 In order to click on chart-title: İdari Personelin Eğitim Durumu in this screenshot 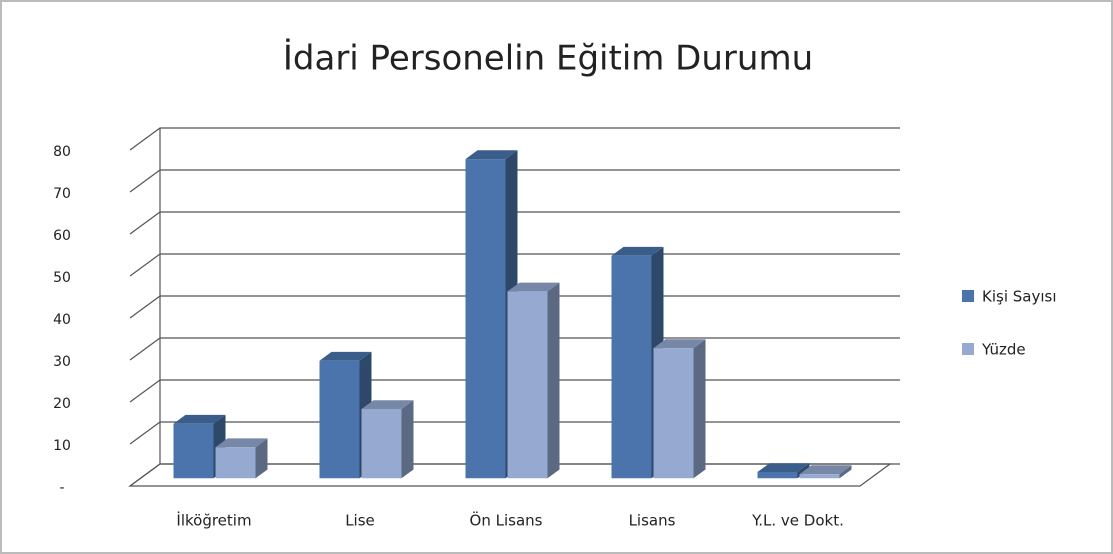, I will do `click(548, 59)`.